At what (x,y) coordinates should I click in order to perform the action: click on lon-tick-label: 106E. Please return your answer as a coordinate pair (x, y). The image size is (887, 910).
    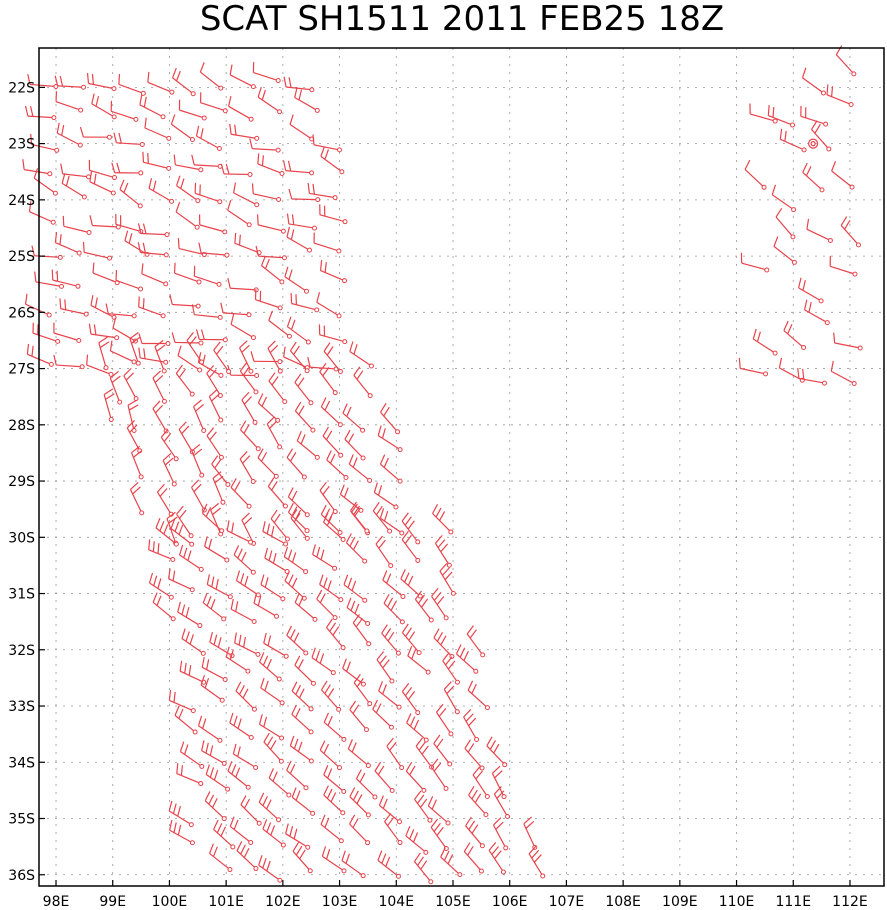
    Looking at the image, I should click on (510, 902).